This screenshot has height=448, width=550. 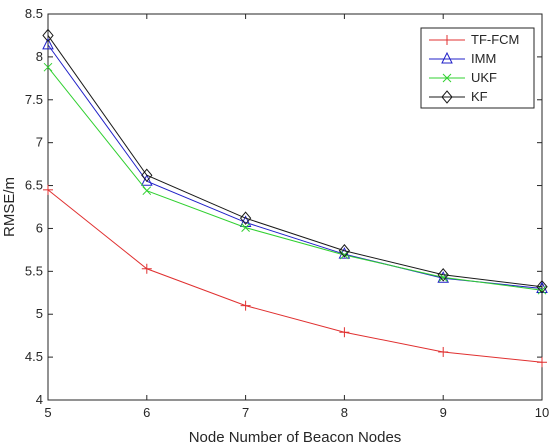 What do you see at coordinates (344, 412) in the screenshot?
I see `x-tick-label: 8` at bounding box center [344, 412].